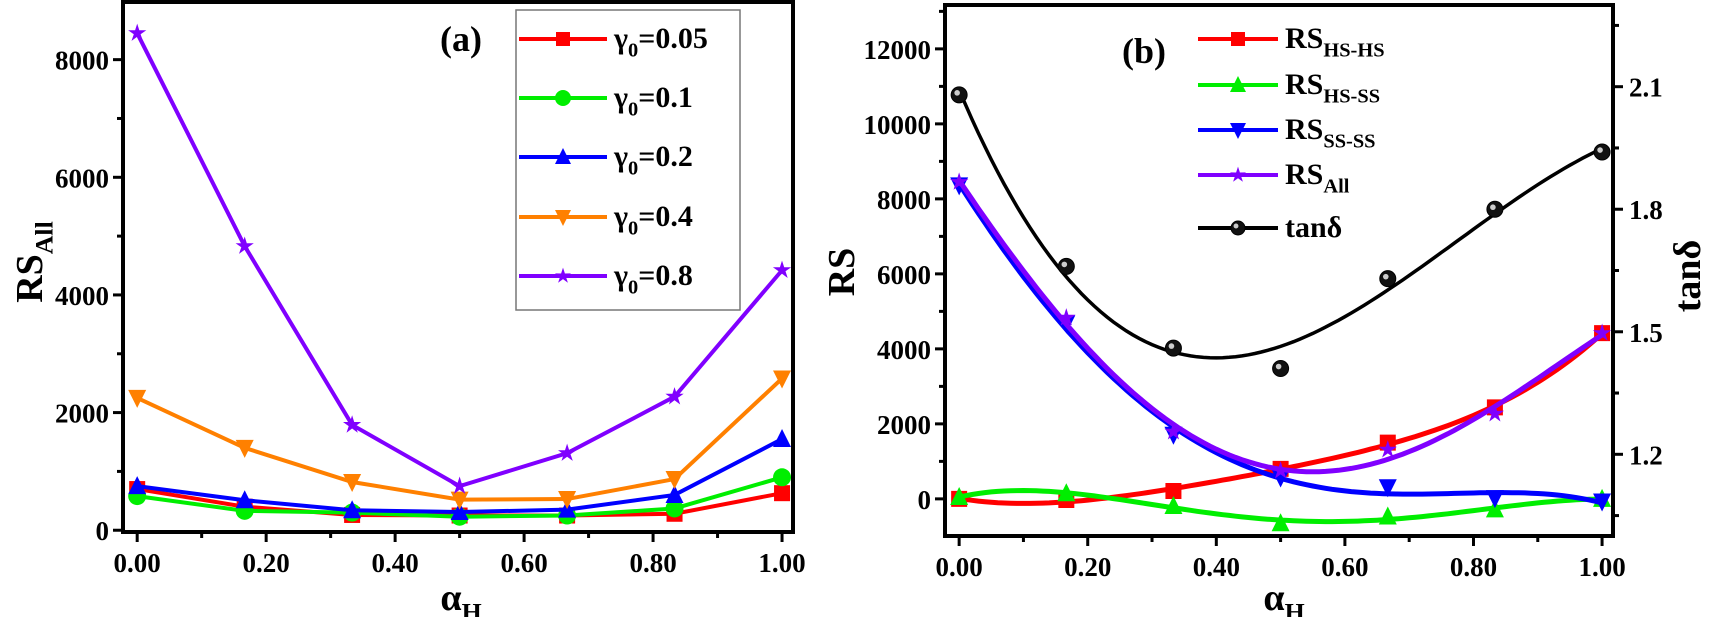  I want to click on legend-item: γ0=0.4, so click(606, 219).